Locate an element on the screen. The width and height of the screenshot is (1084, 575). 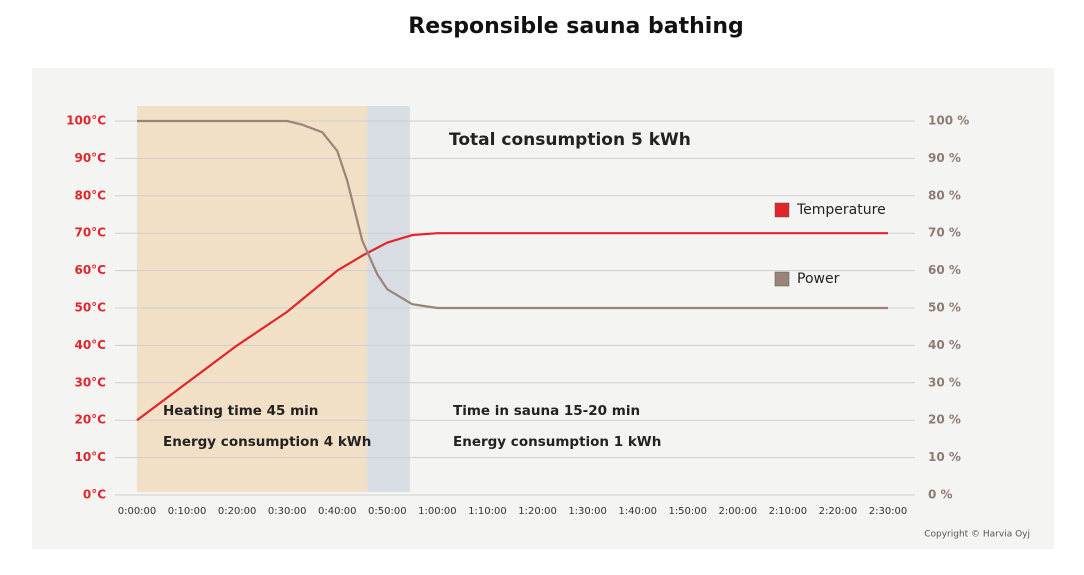
annotation: Energy consumption 1 kWh is located at coordinates (557, 442).